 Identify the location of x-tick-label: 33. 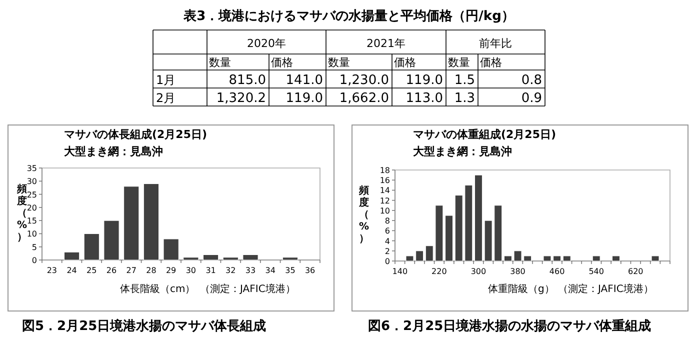
(250, 270).